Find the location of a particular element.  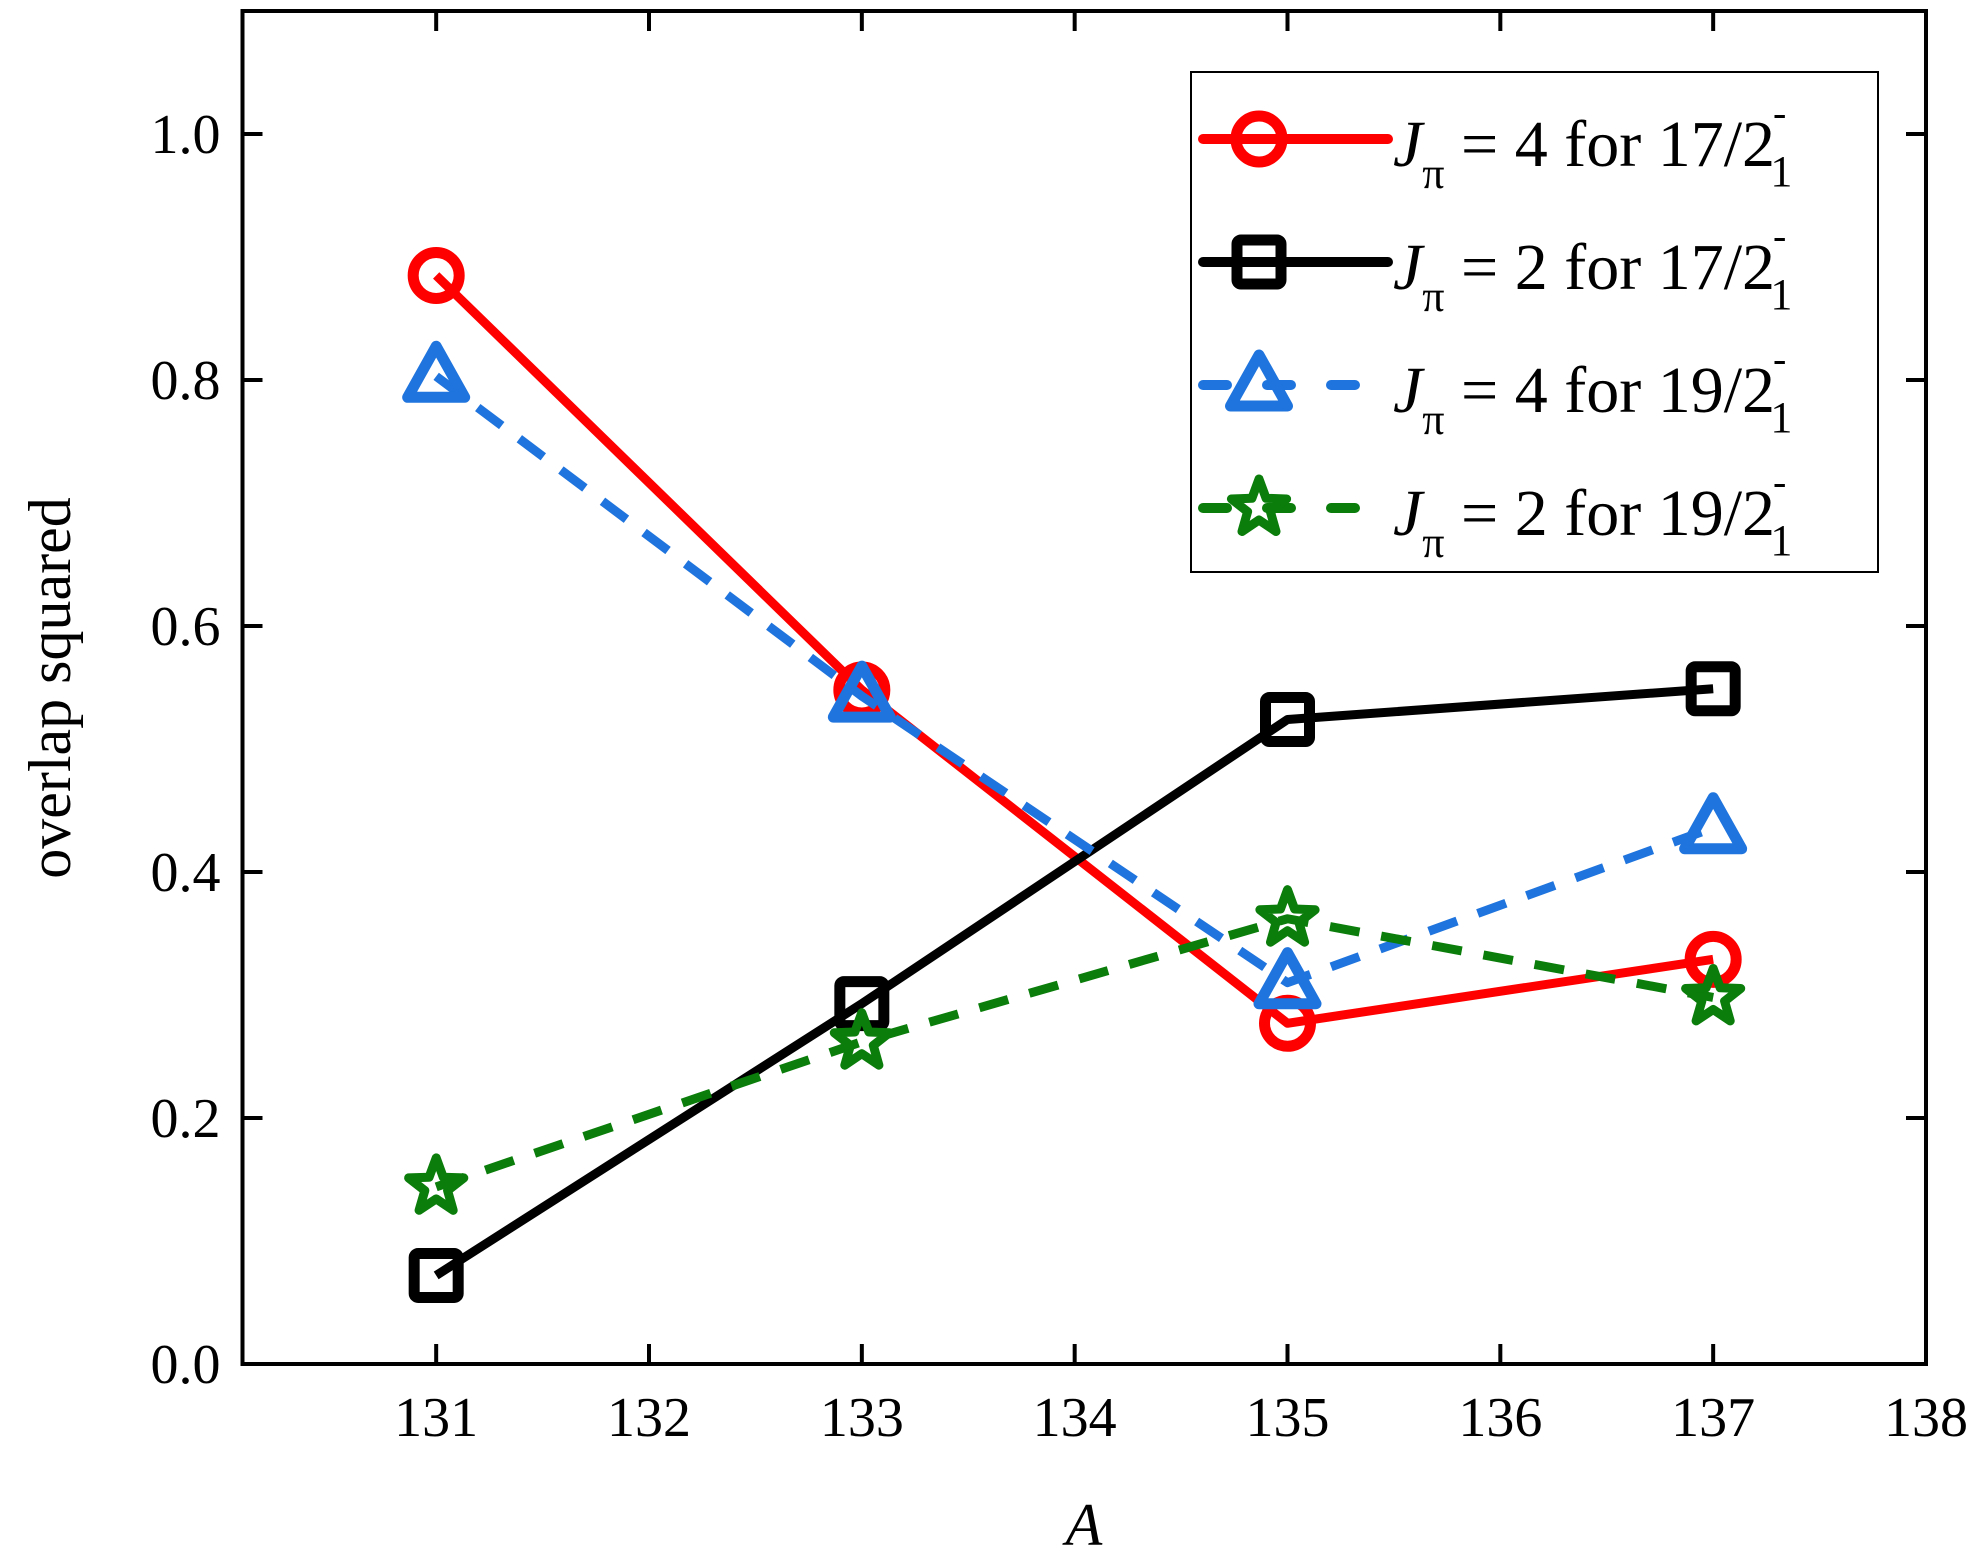

legend-label: Jπ = 4 for 19/2- 1 is located at coordinates (1592, 390).